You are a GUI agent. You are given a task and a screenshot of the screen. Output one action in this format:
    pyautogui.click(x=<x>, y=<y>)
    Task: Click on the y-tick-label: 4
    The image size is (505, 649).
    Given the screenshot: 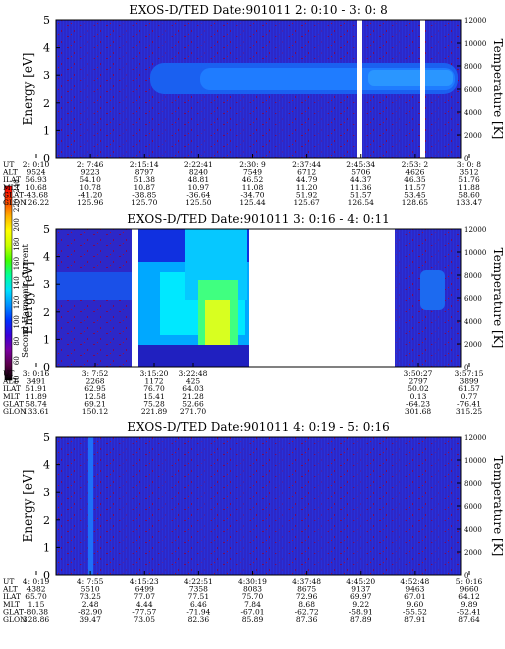 What is the action you would take?
    pyautogui.click(x=46, y=257)
    